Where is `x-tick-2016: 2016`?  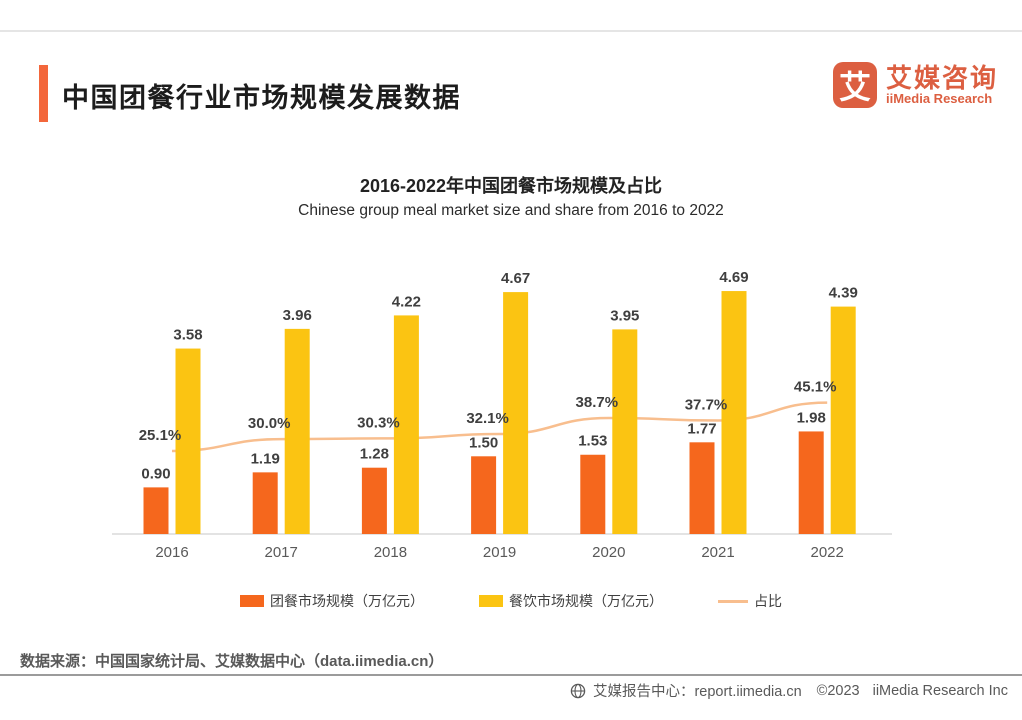 x-tick-2016: 2016 is located at coordinates (171, 552).